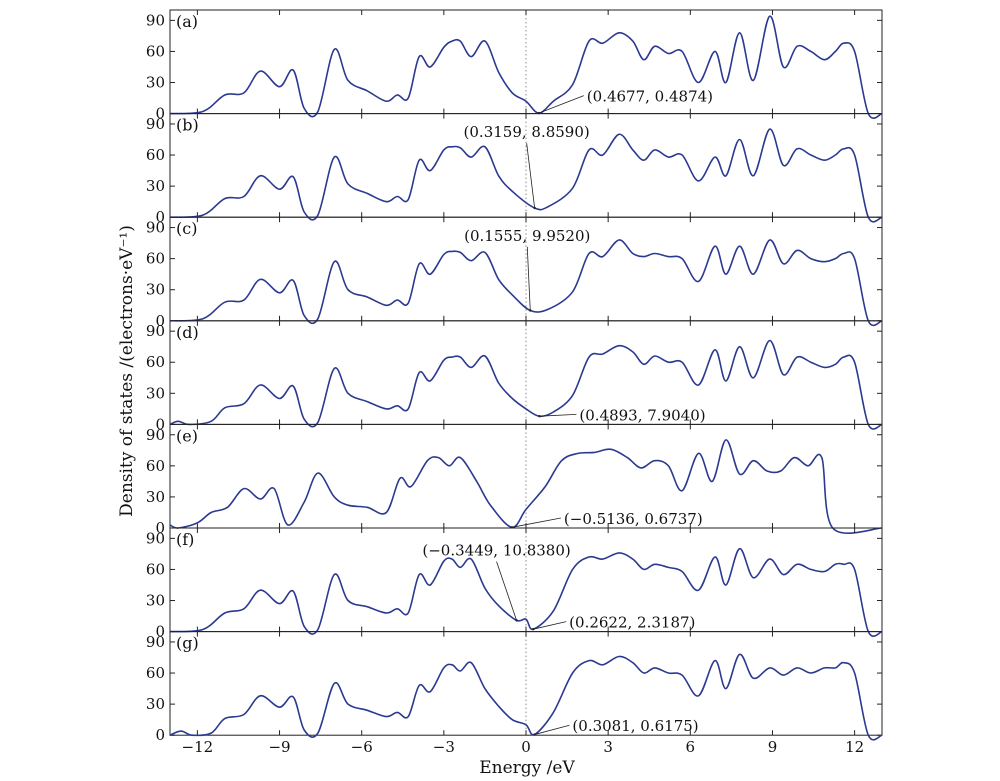 The width and height of the screenshot is (1000, 781). I want to click on x-tick-label: −12, so click(198, 747).